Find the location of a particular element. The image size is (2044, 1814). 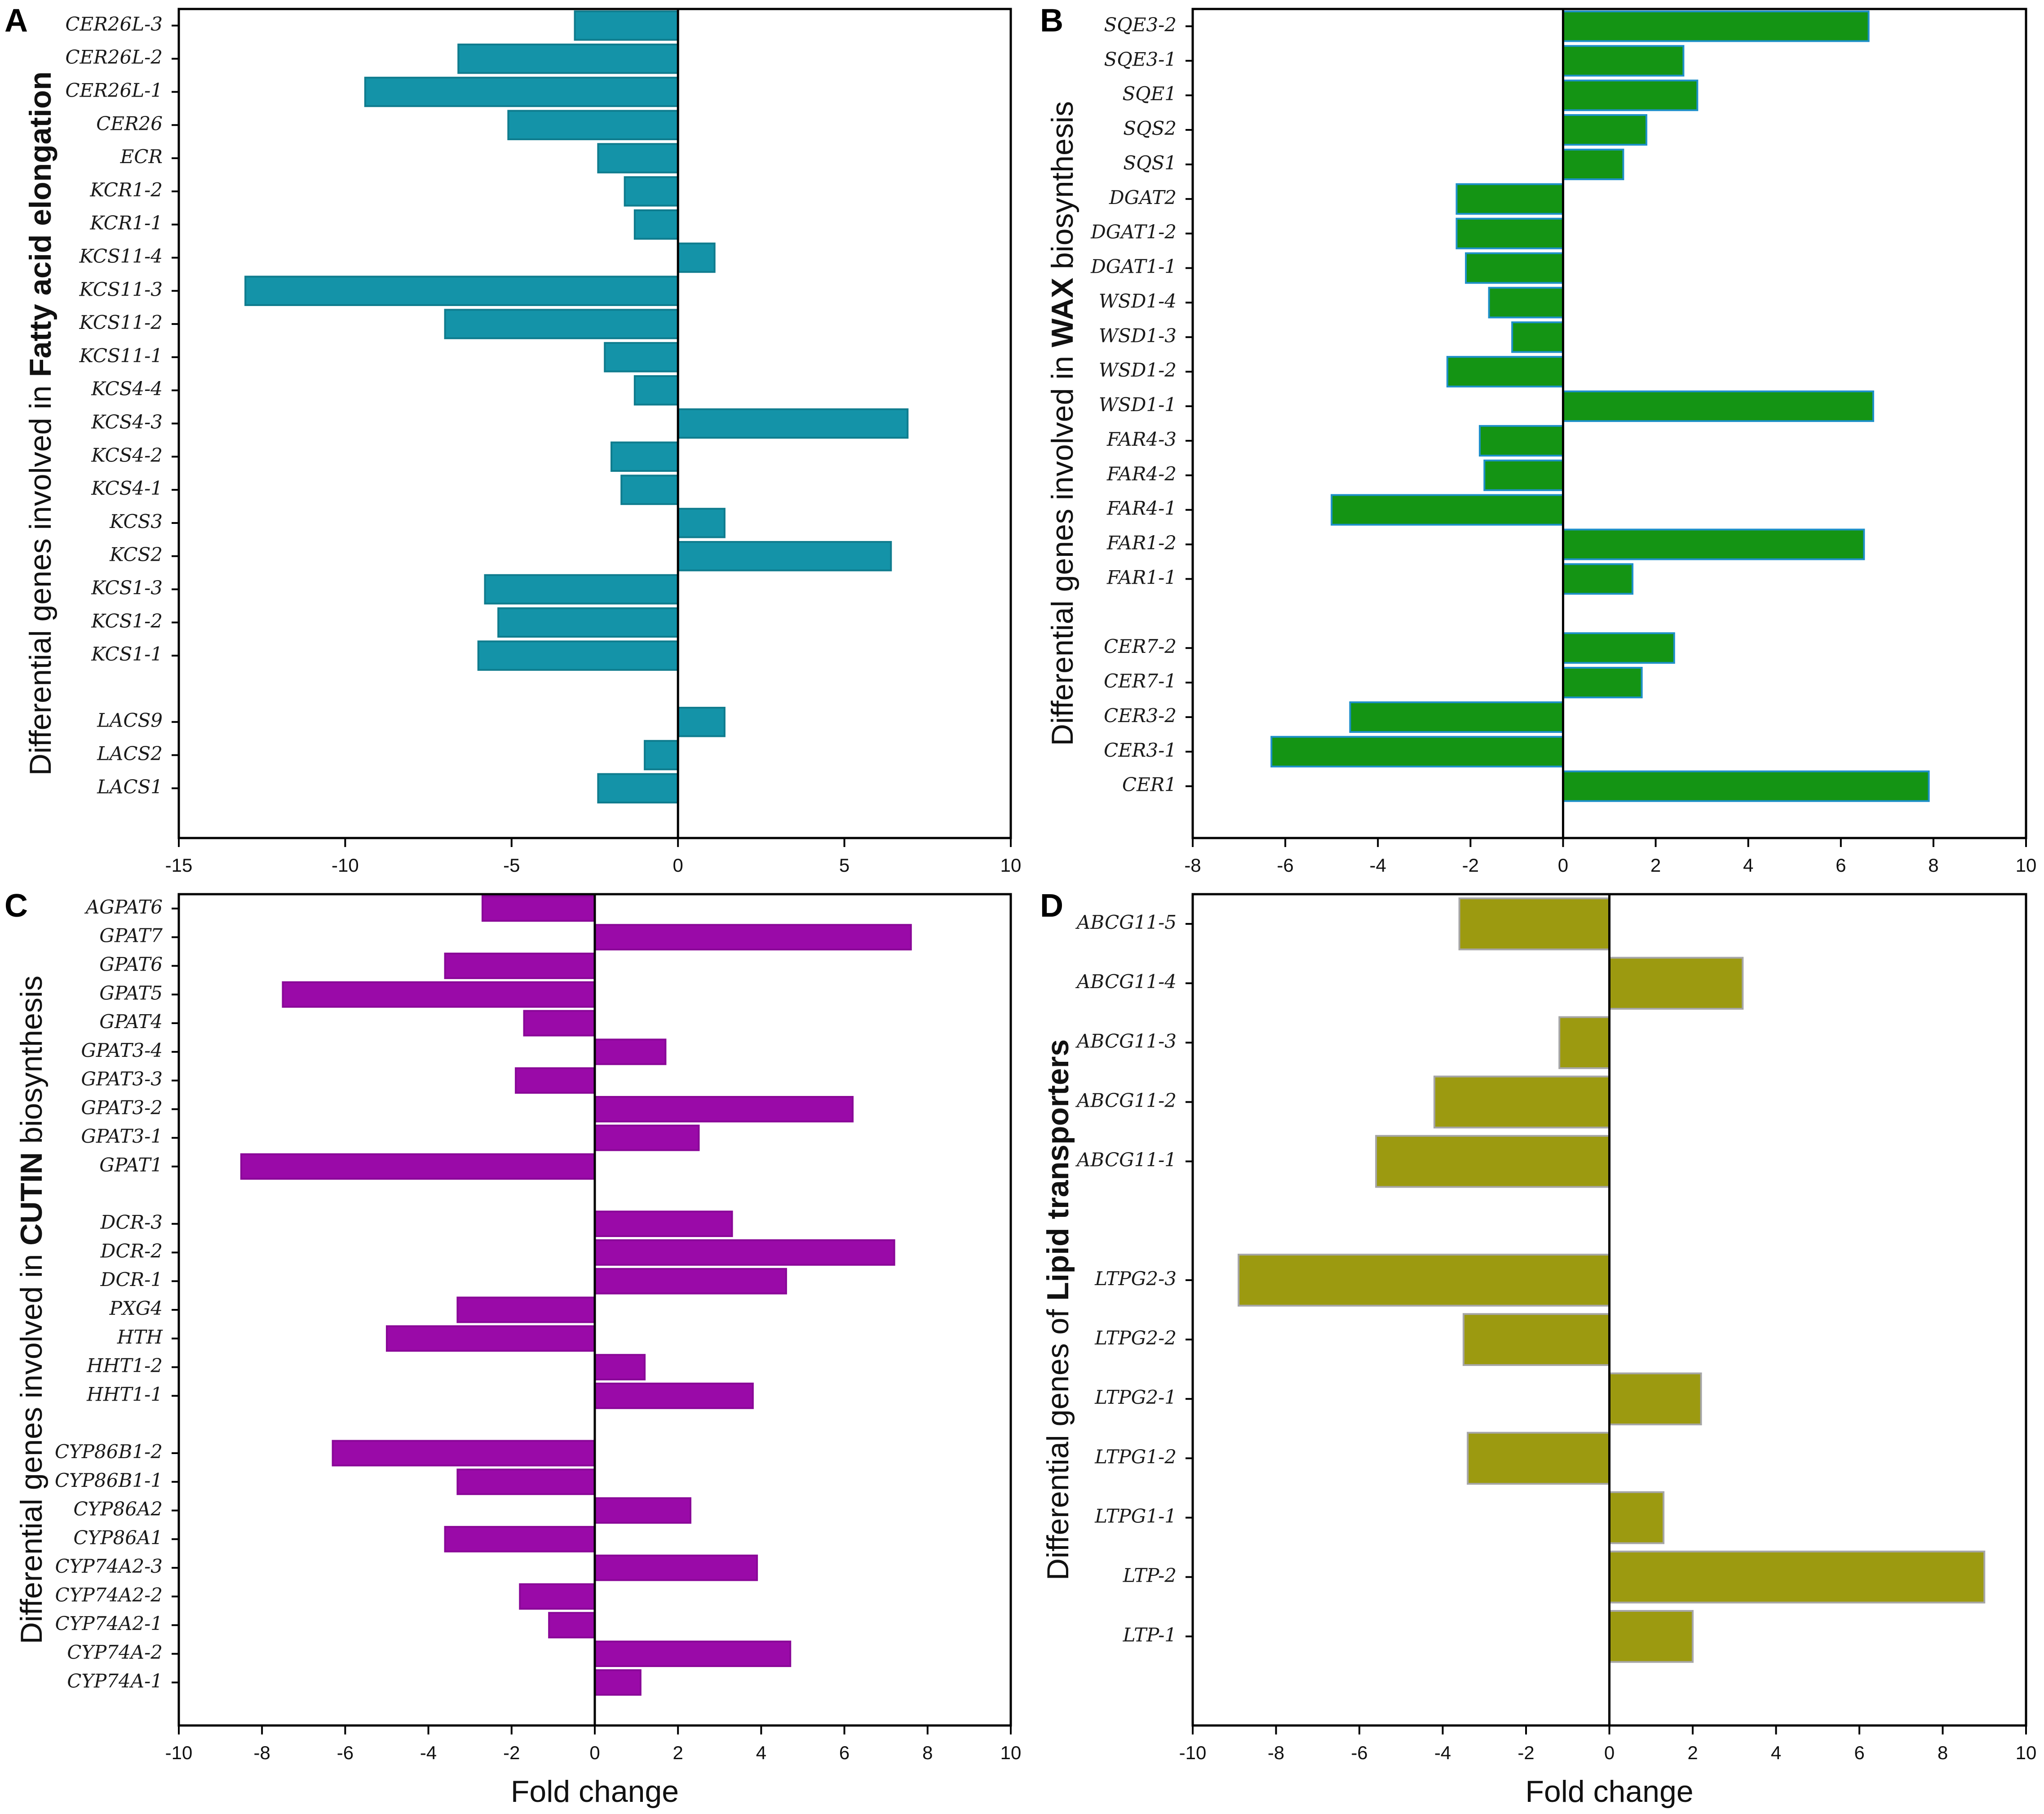

gene-label-dcr-3: DCR-3 is located at coordinates (131, 1222).